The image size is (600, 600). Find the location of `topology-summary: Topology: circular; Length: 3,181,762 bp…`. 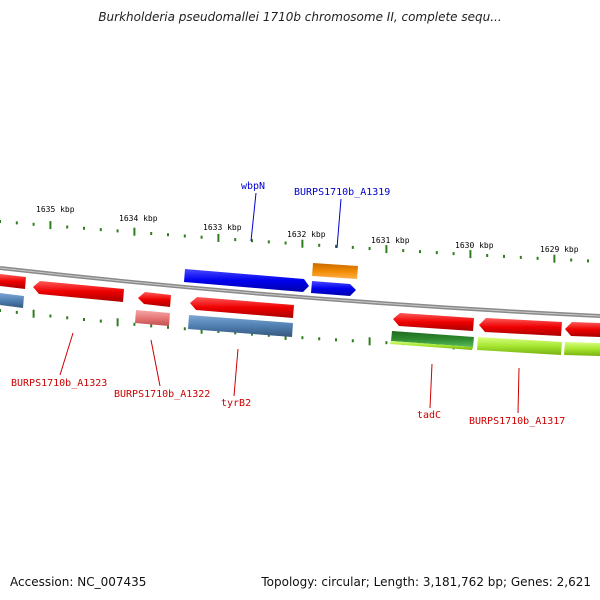

topology-summary: Topology: circular; Length: 3,181,762 bp… is located at coordinates (426, 582).